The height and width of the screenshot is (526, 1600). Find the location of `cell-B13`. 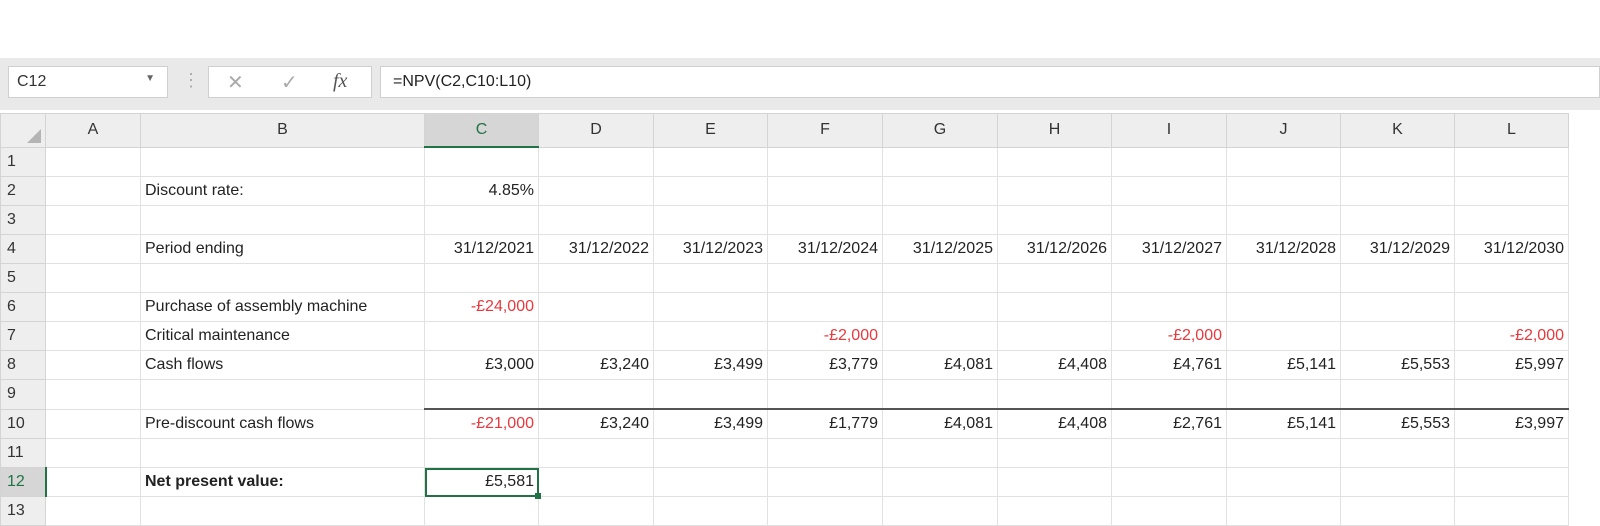

cell-B13 is located at coordinates (282, 511).